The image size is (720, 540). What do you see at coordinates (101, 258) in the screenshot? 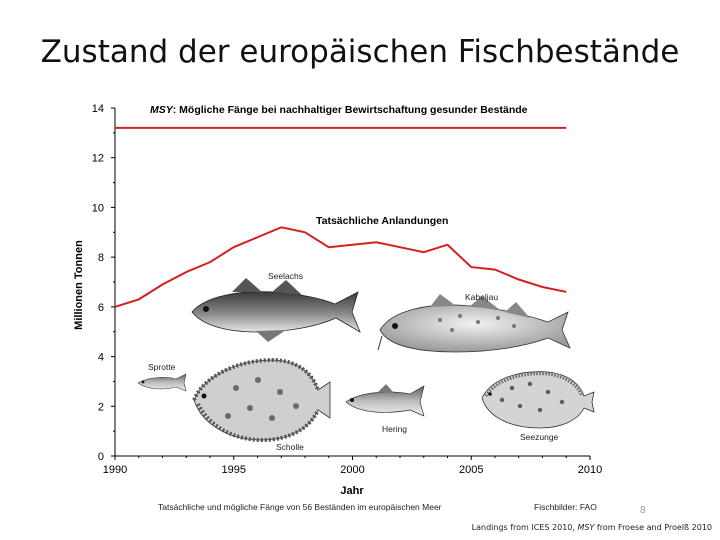
I see `y-tick-label: 8` at bounding box center [101, 258].